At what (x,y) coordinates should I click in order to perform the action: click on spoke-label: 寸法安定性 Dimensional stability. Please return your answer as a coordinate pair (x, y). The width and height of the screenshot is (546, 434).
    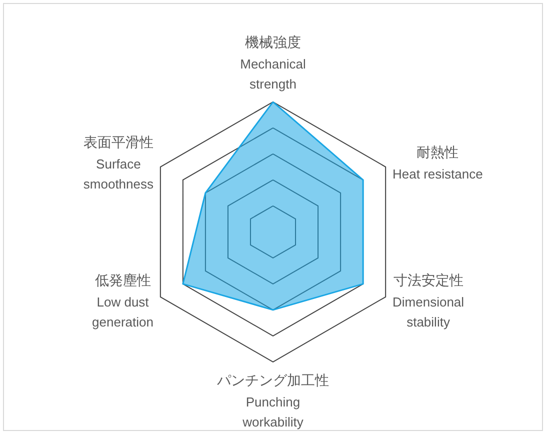
    Looking at the image, I should click on (428, 301).